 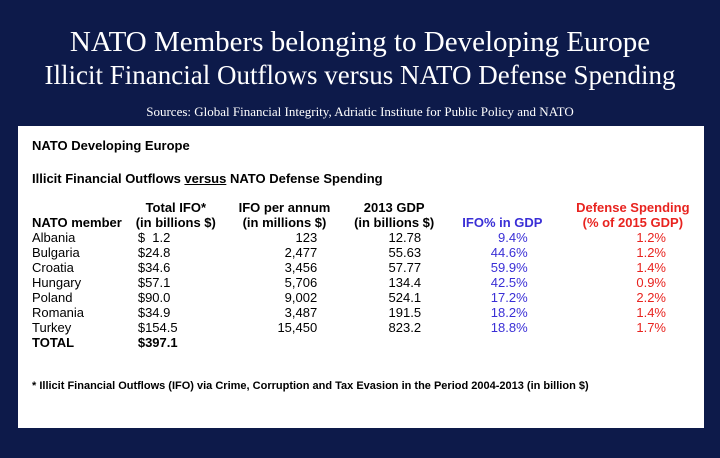 I want to click on table-row: Turkey $154.5 15,450 823.2 18.8% 1.7%, so click(x=367, y=327).